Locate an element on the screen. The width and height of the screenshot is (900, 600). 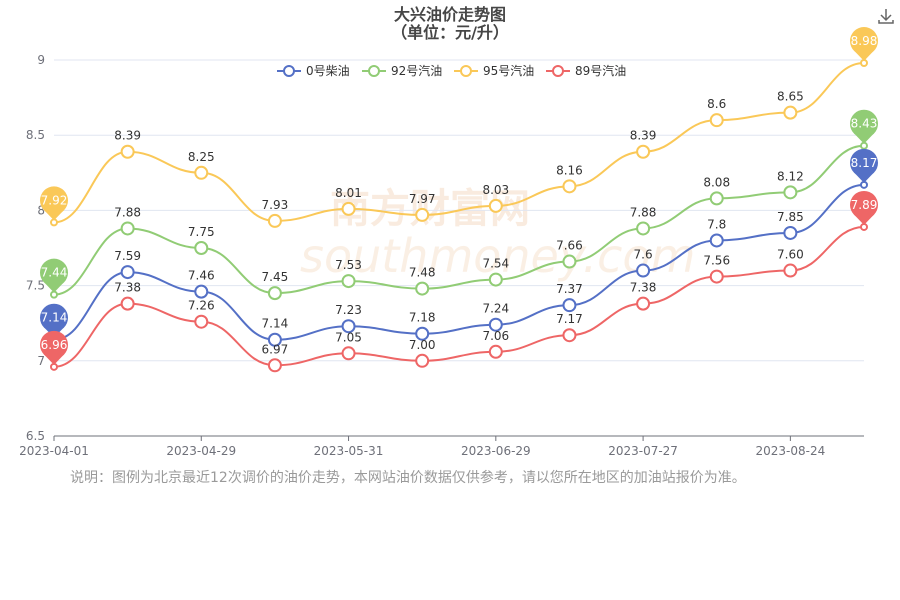
data-label: 7.88 is located at coordinates (643, 212).